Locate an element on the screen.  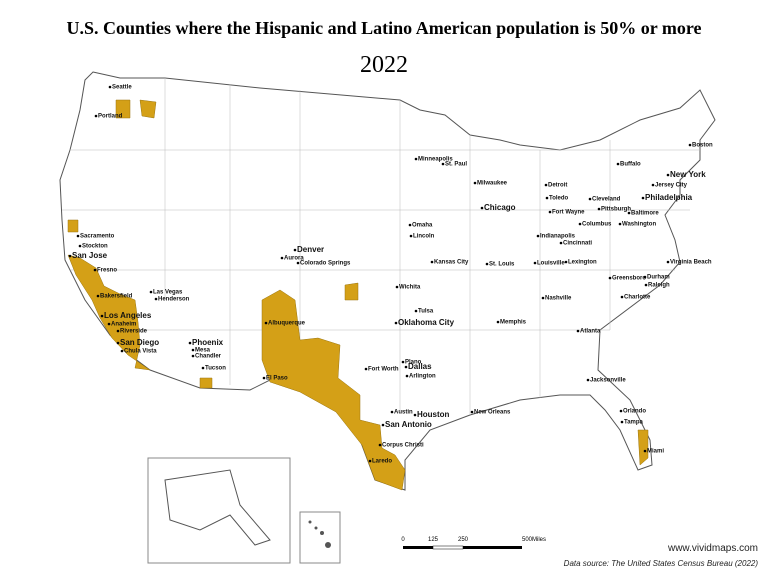
city-label: Los Angeles is located at coordinates (128, 315).